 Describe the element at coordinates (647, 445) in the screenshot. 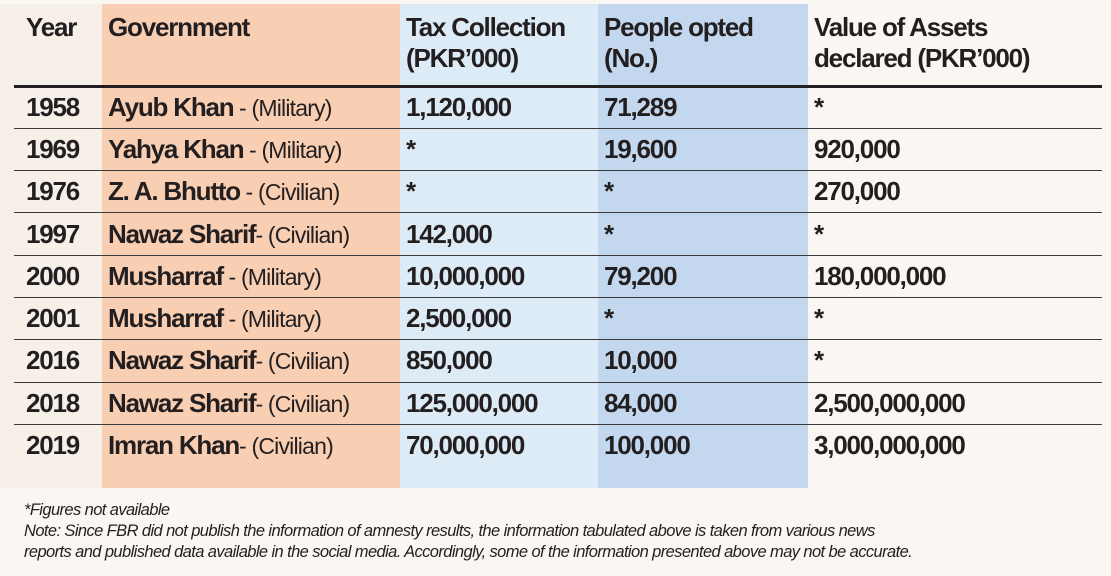

I see `cell-people-opted: 100,000` at that location.